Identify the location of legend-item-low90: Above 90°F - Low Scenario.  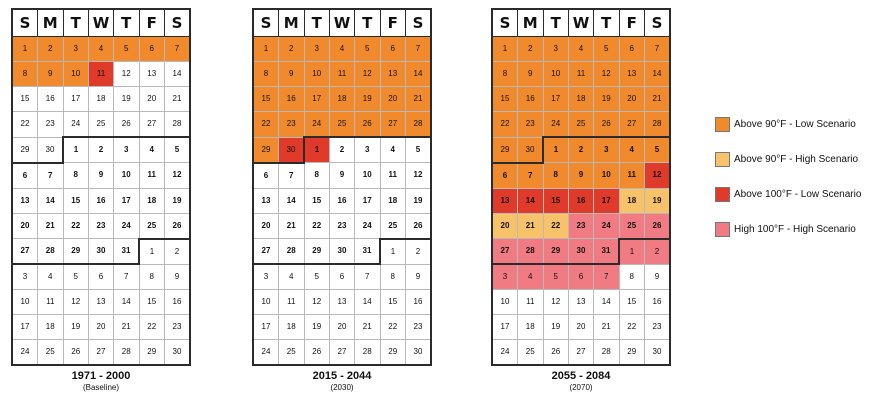
(788, 124).